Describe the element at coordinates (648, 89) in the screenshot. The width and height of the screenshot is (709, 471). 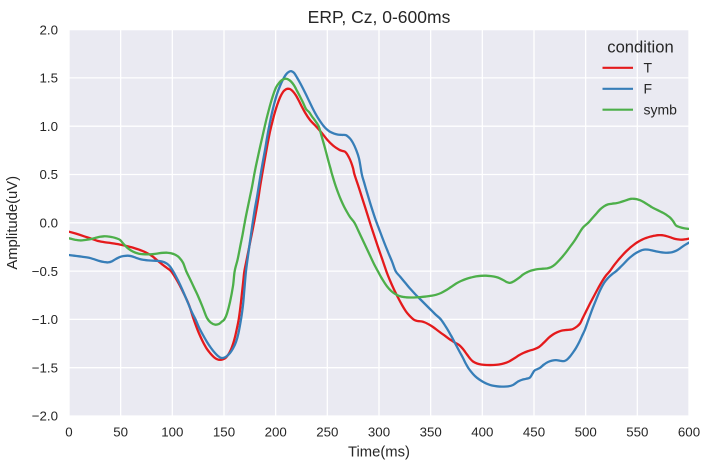
I see `svg-text: F` at that location.